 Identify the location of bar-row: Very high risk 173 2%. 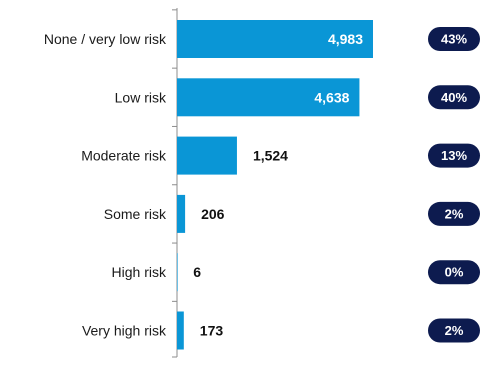
(281, 330).